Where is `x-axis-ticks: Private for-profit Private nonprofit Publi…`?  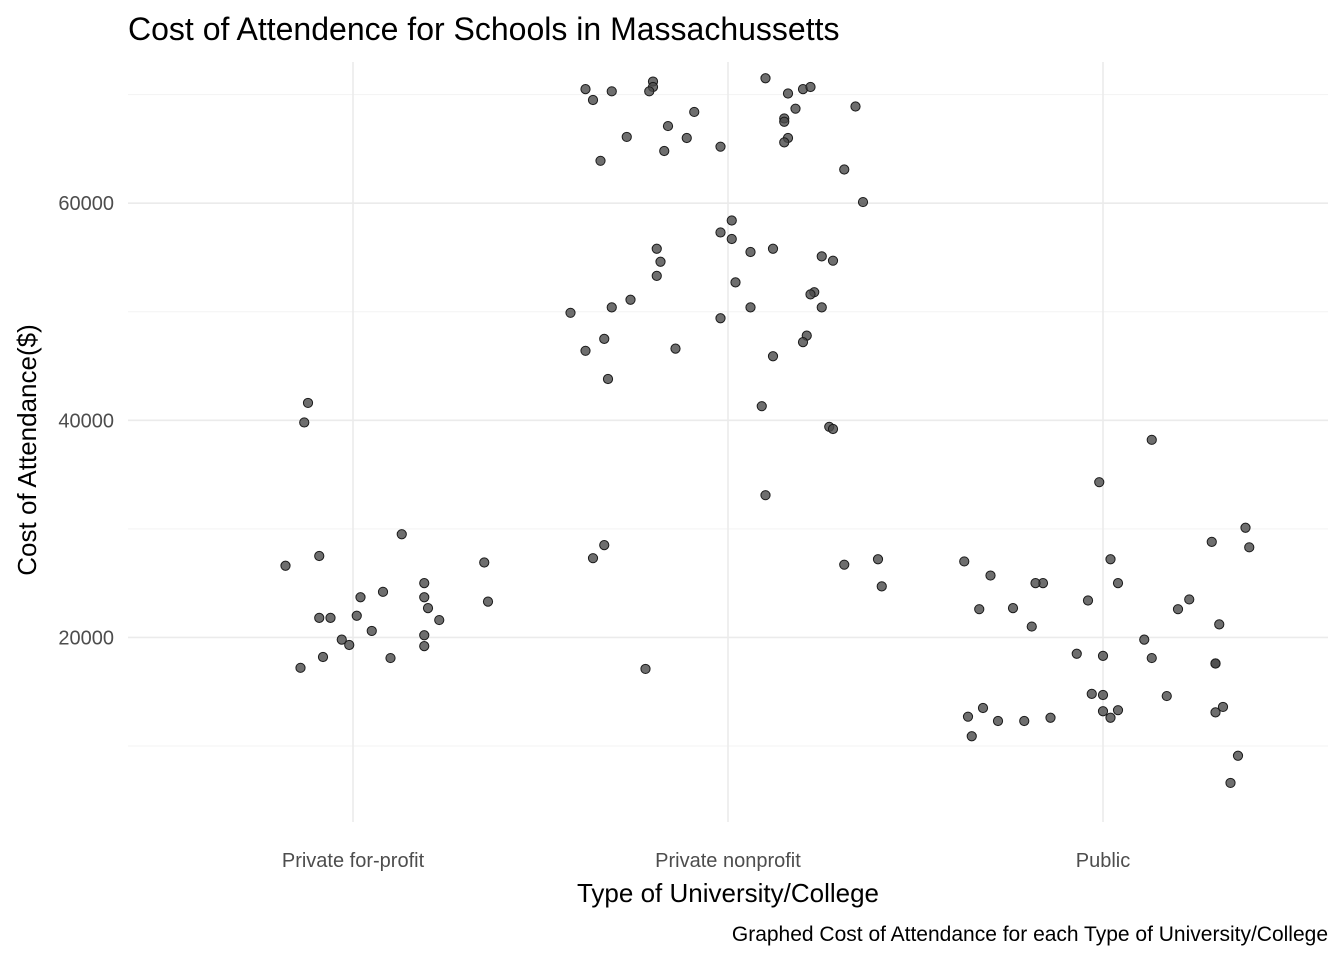 x-axis-ticks: Private for-profit Private nonprofit Publi… is located at coordinates (706, 861).